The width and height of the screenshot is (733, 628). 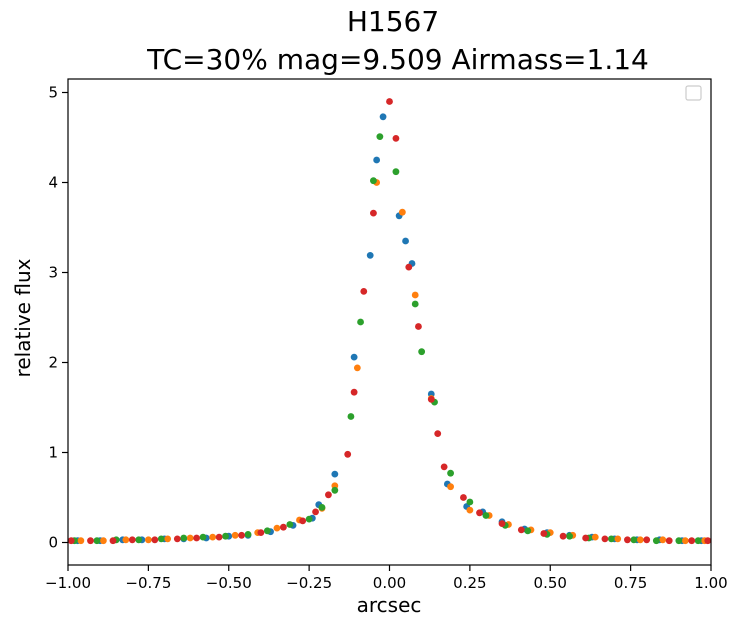 I want to click on y-tick-label: 3, so click(x=53, y=273).